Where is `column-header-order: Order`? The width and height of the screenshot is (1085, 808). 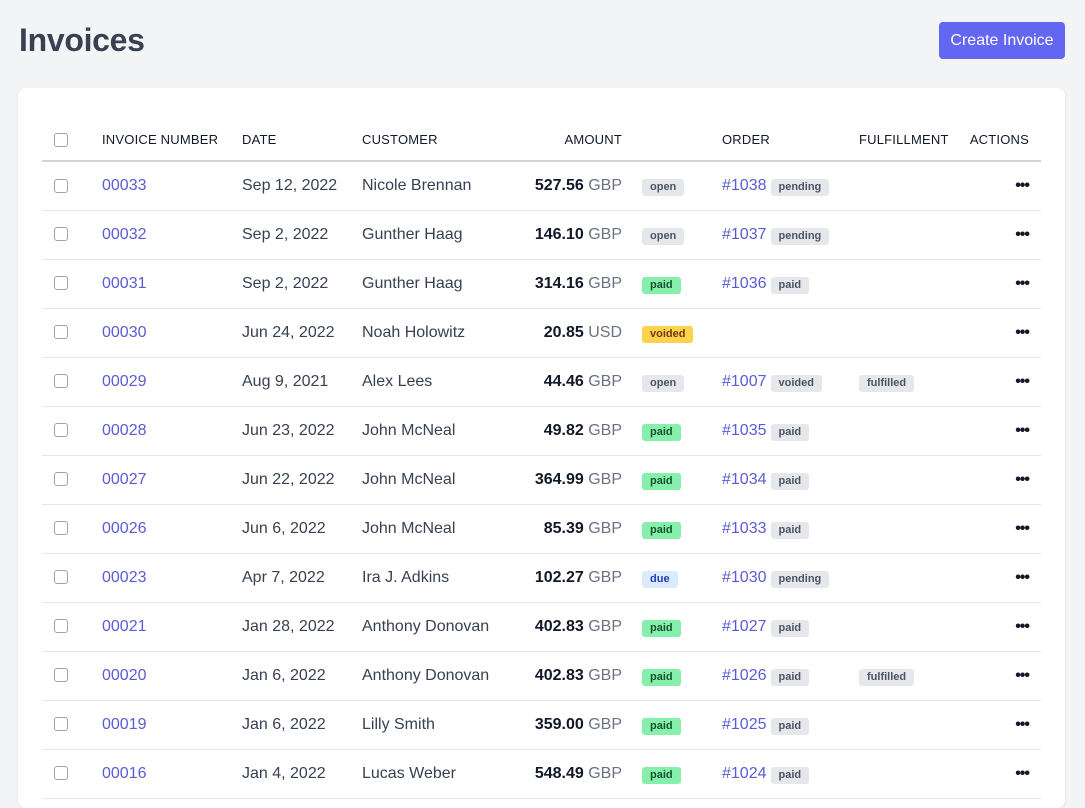 column-header-order: Order is located at coordinates (746, 139).